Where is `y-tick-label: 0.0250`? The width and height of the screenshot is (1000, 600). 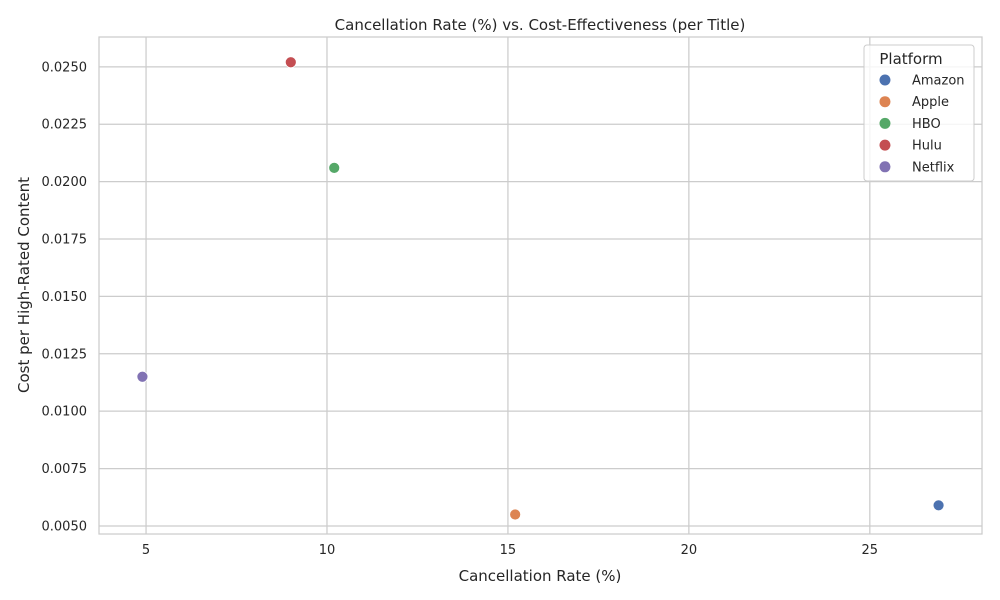
y-tick-label: 0.0250 is located at coordinates (65, 67).